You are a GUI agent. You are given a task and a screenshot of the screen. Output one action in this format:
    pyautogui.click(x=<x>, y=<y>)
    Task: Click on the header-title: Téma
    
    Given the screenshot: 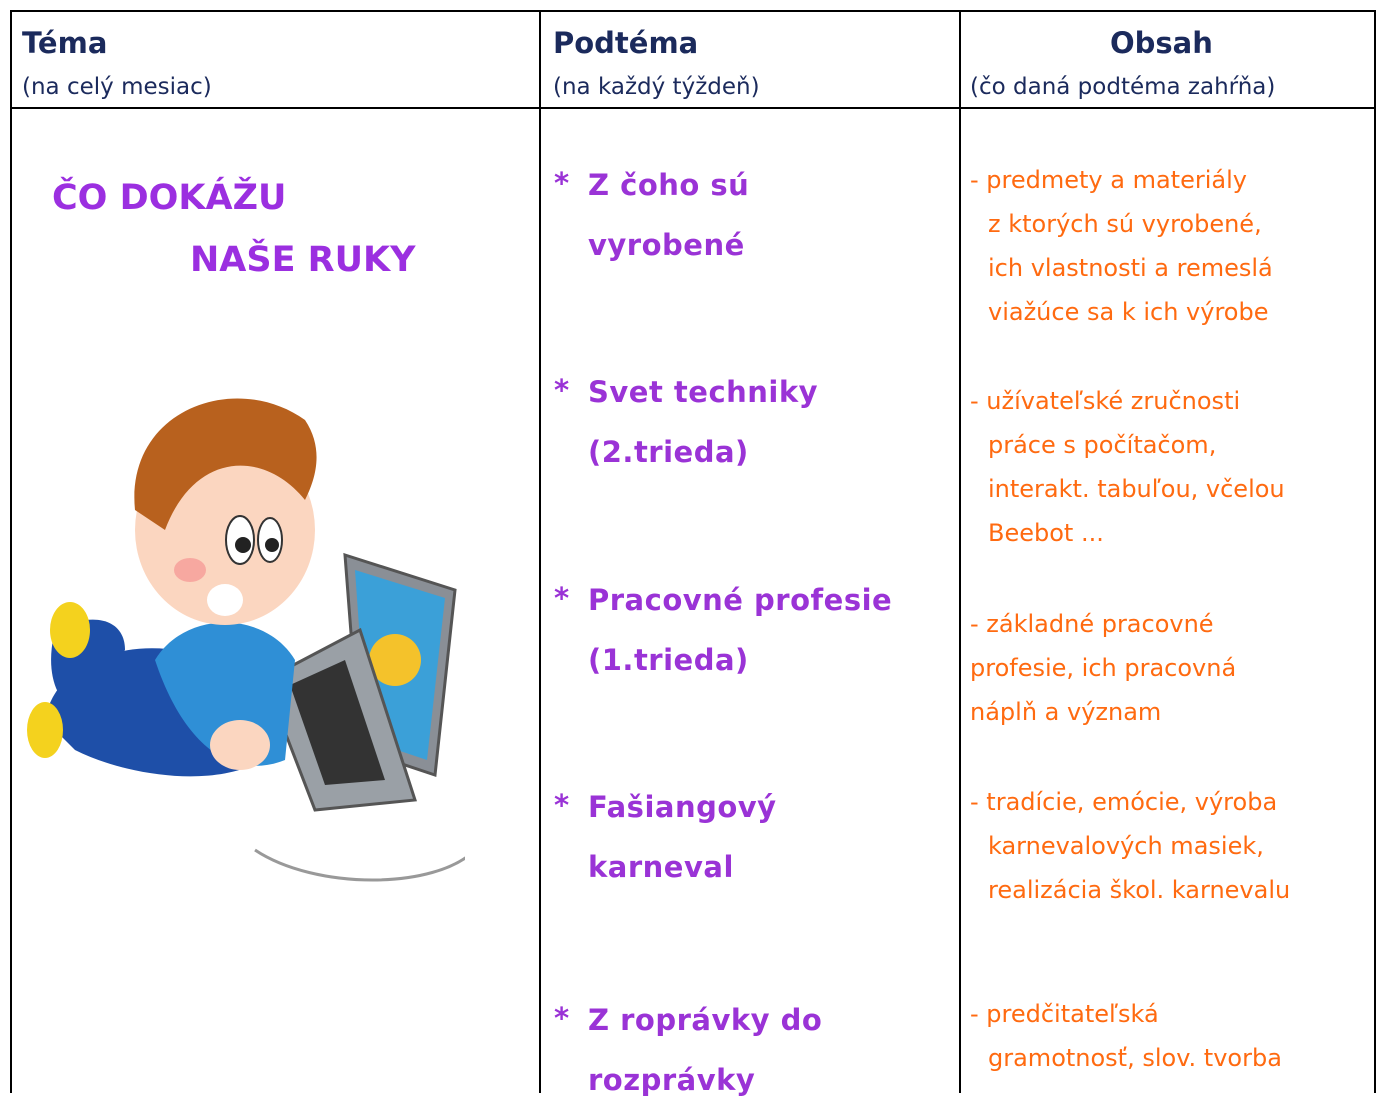 What is the action you would take?
    pyautogui.click(x=65, y=43)
    